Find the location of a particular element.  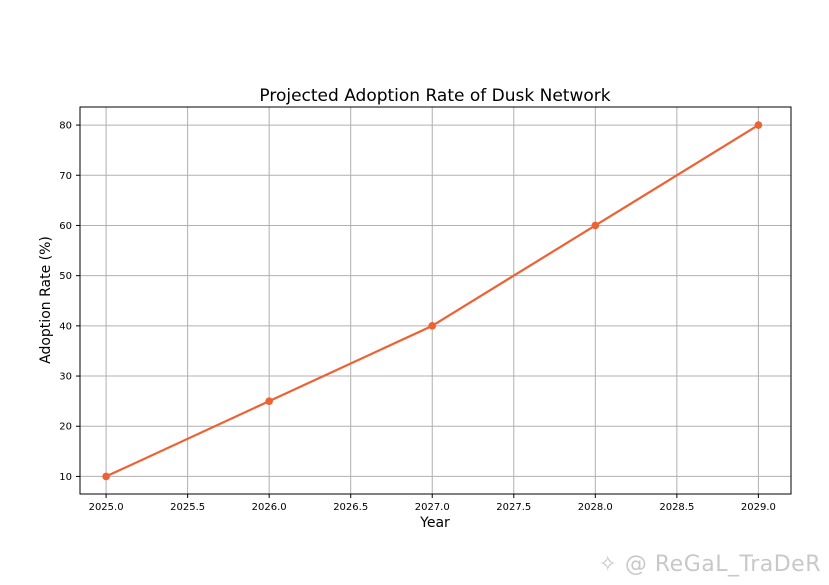

x-axis-label: Year is located at coordinates (434, 523).